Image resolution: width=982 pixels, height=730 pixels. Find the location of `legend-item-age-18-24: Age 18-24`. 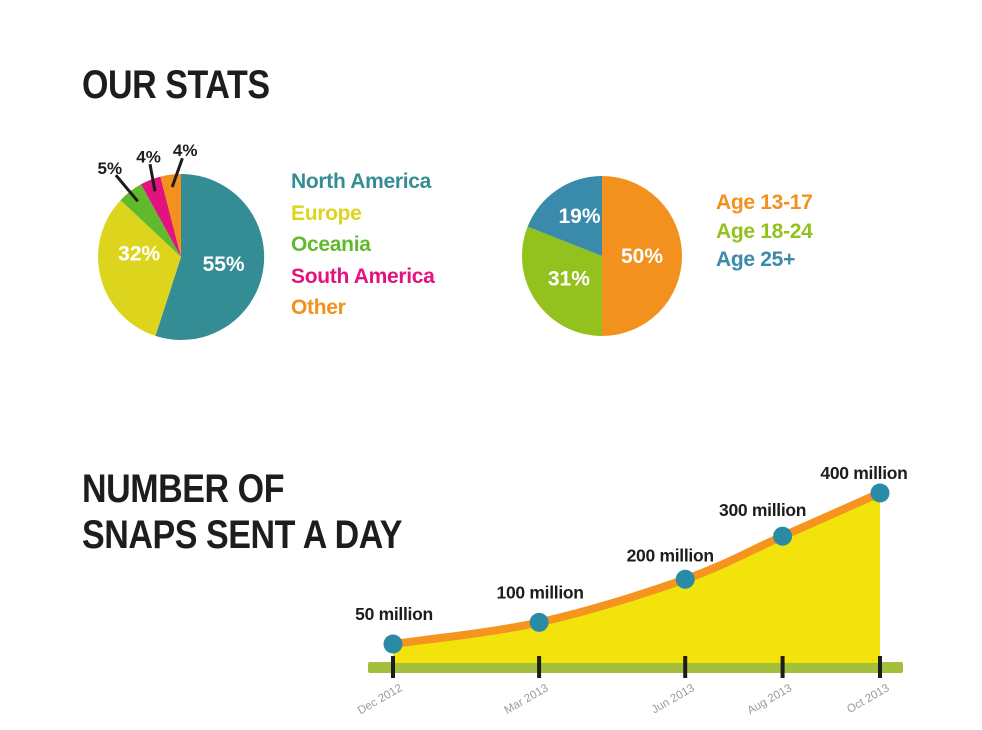

legend-item-age-18-24: Age 18-24 is located at coordinates (764, 231).